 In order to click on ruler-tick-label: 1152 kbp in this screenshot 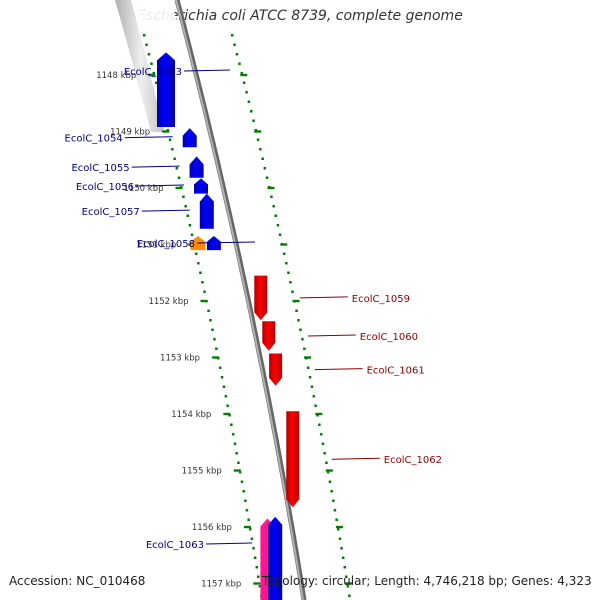, I will do `click(168, 302)`.